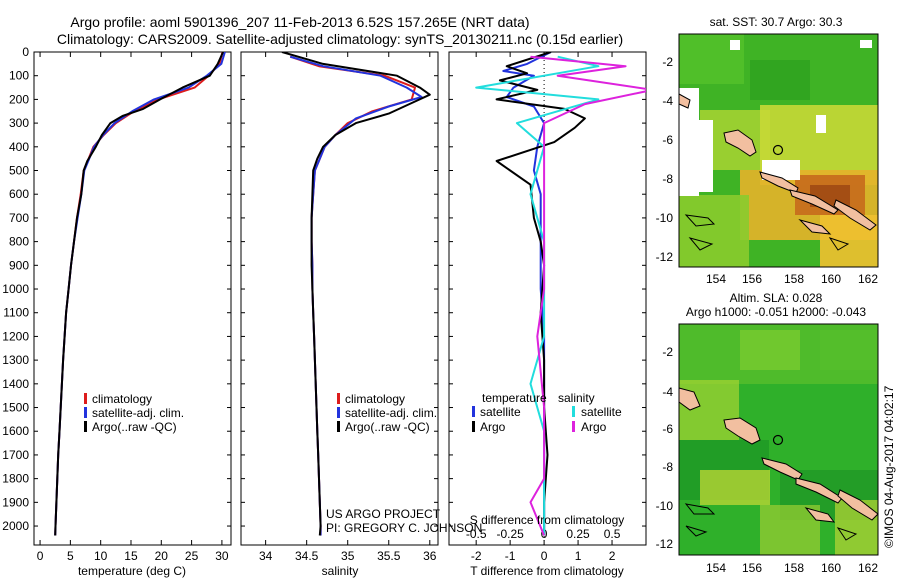 The width and height of the screenshot is (900, 580). Describe the element at coordinates (510, 556) in the screenshot. I see `x-tick-label: -1` at that location.